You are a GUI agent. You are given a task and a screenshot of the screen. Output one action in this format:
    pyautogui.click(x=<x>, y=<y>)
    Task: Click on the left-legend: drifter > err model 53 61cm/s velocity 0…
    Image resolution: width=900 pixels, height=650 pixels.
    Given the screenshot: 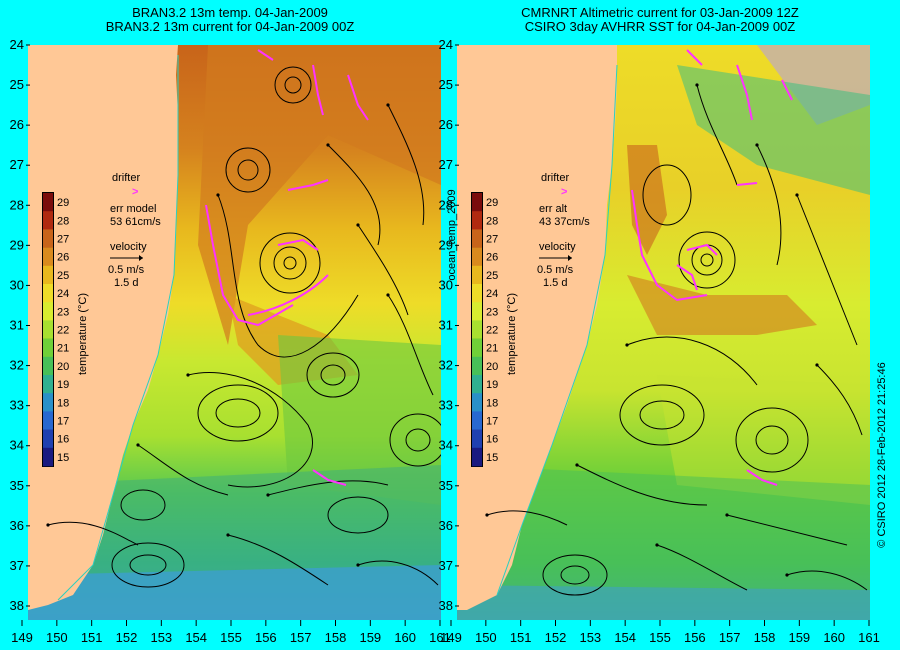 What is the action you would take?
    pyautogui.click(x=134, y=230)
    